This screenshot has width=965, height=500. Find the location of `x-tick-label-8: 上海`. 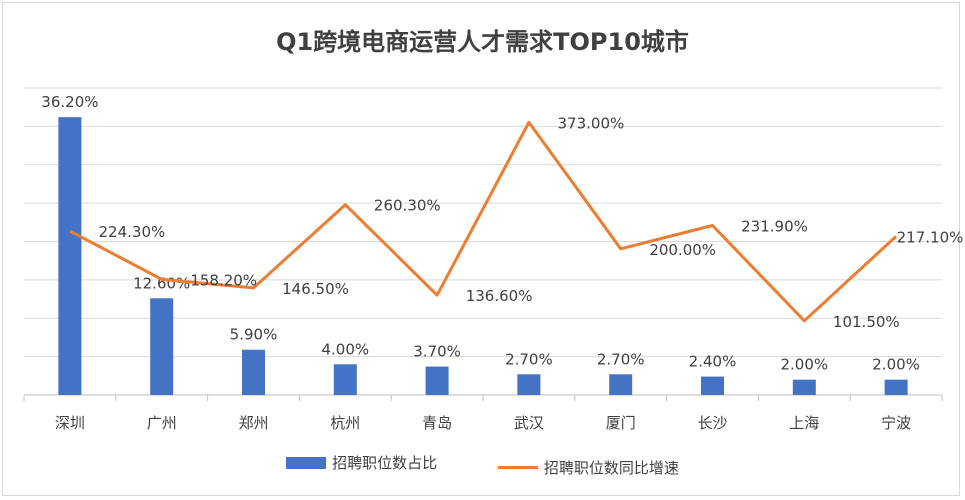

x-tick-label-8: 上海 is located at coordinates (804, 423).